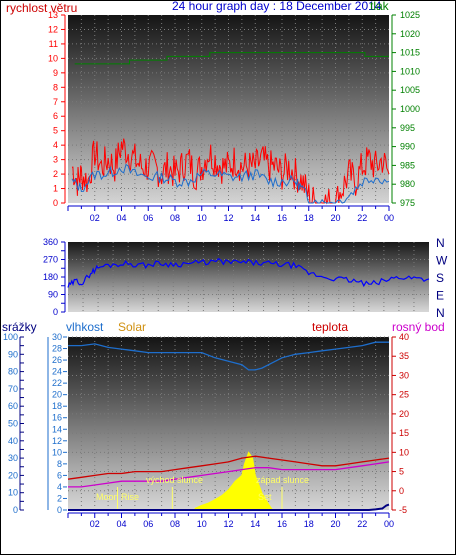 Image resolution: width=456 pixels, height=555 pixels. I want to click on dewpoint-axis-title: rosný bod, so click(418, 327).